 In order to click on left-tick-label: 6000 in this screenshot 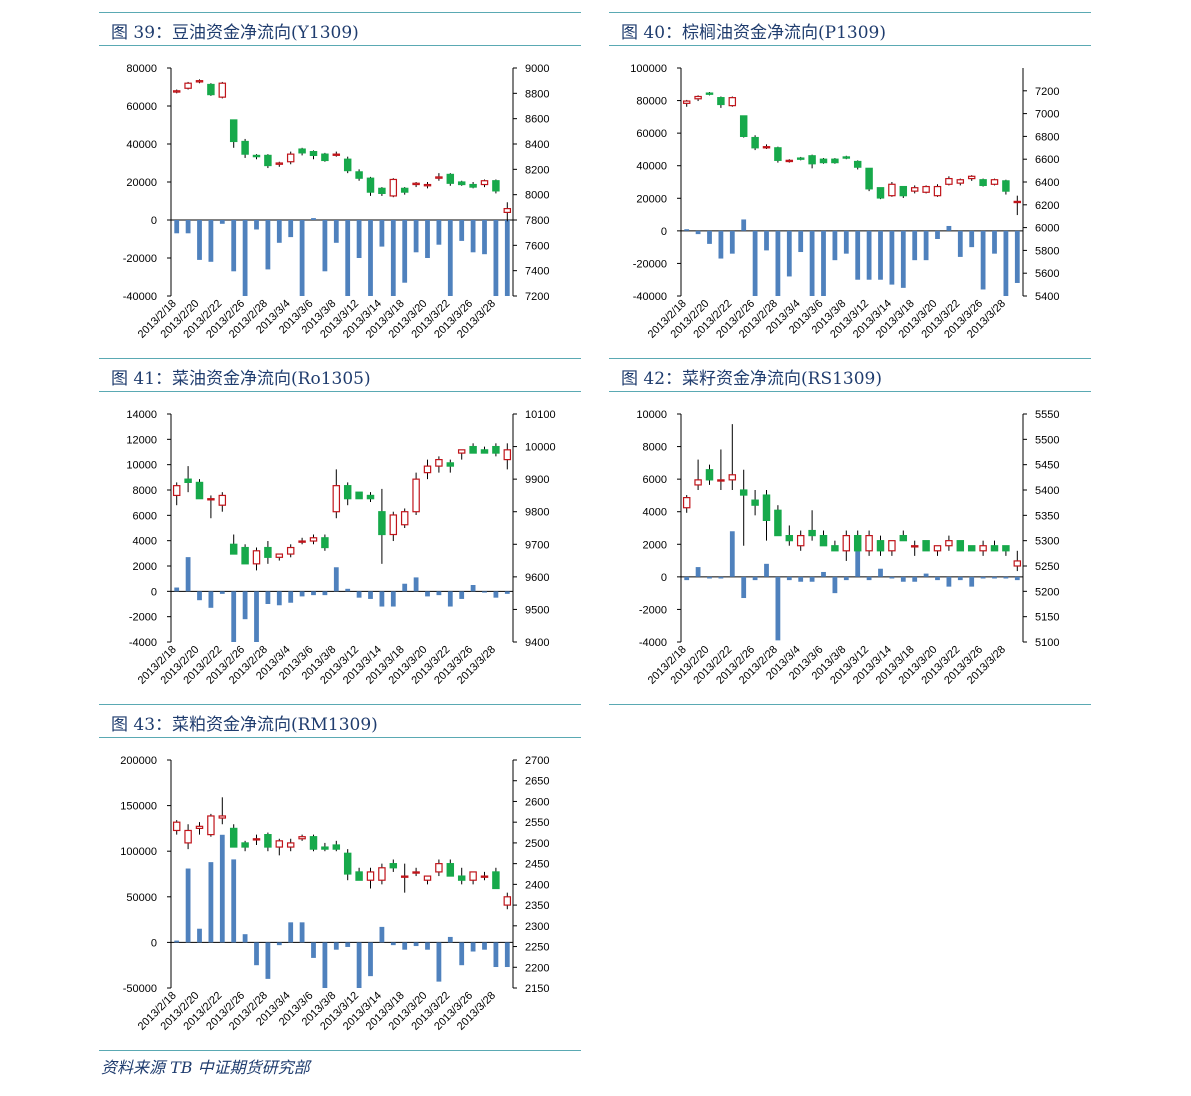, I will do `click(145, 516)`.